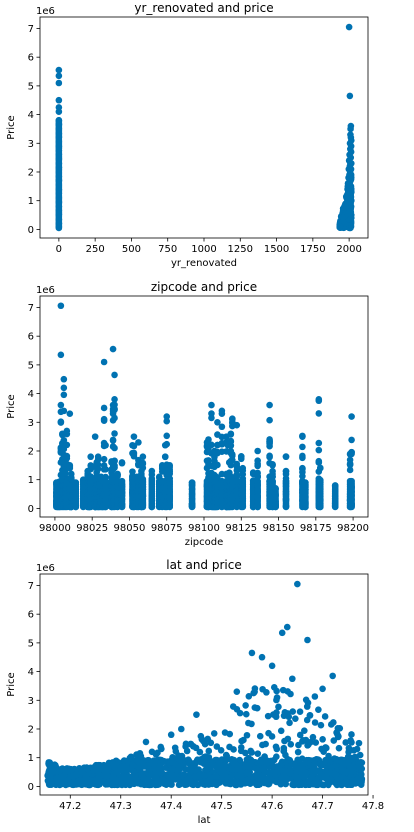 The width and height of the screenshot is (414, 832). I want to click on y-tick-label: 1, so click(31, 758).